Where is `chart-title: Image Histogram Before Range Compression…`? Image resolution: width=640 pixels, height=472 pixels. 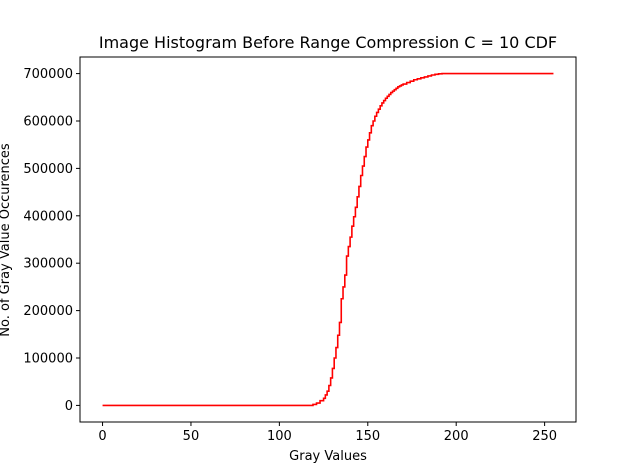 chart-title: Image Histogram Before Range Compression… is located at coordinates (328, 42).